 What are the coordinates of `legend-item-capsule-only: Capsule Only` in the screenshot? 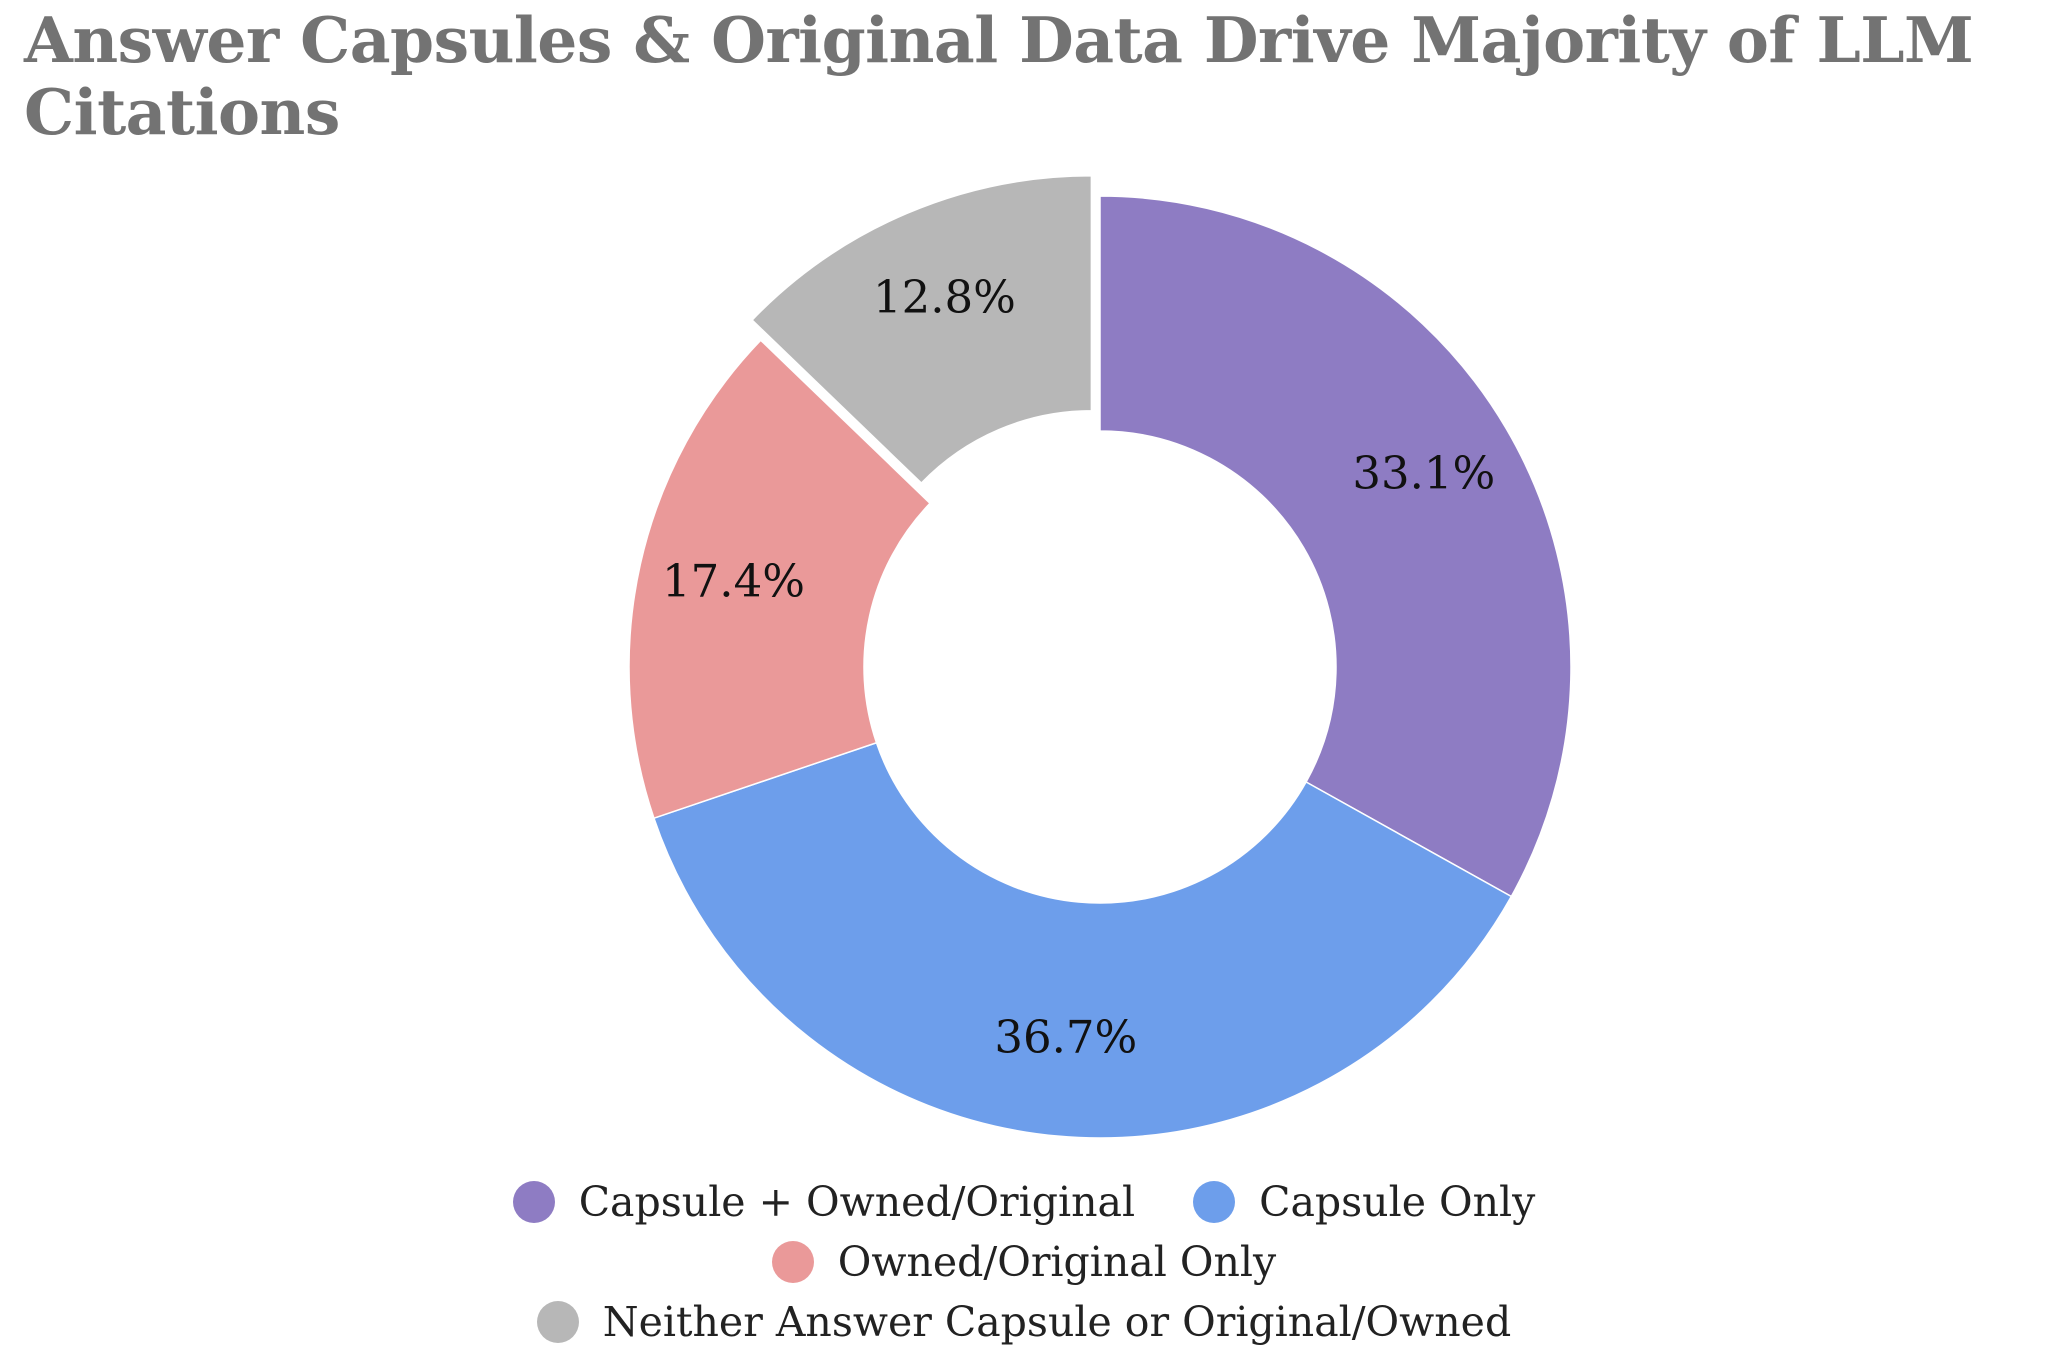 It's located at (1364, 1202).